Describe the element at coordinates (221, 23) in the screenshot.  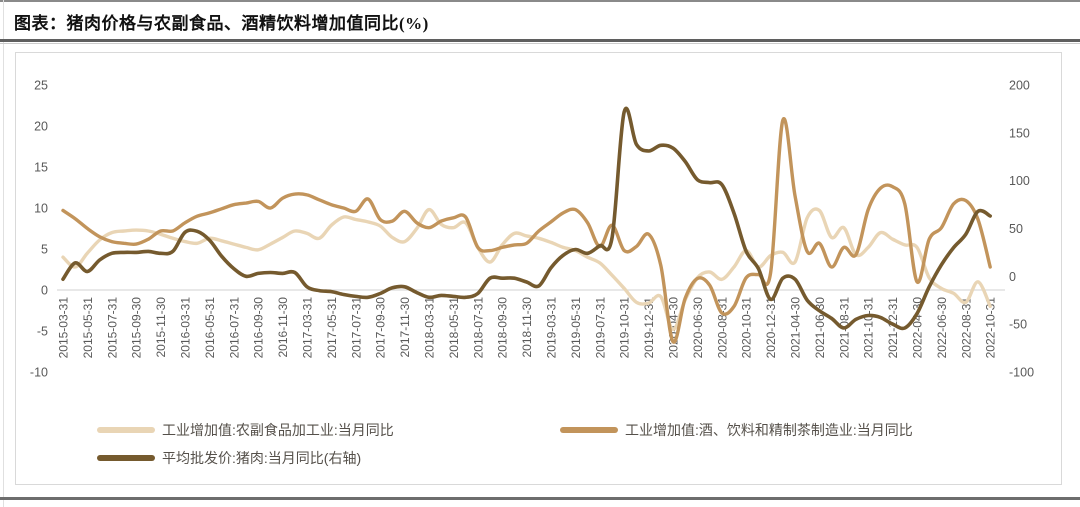
I see `chart-title: 图表：猪肉价格与农副食品、酒精饮料增加值同比(%)` at that location.